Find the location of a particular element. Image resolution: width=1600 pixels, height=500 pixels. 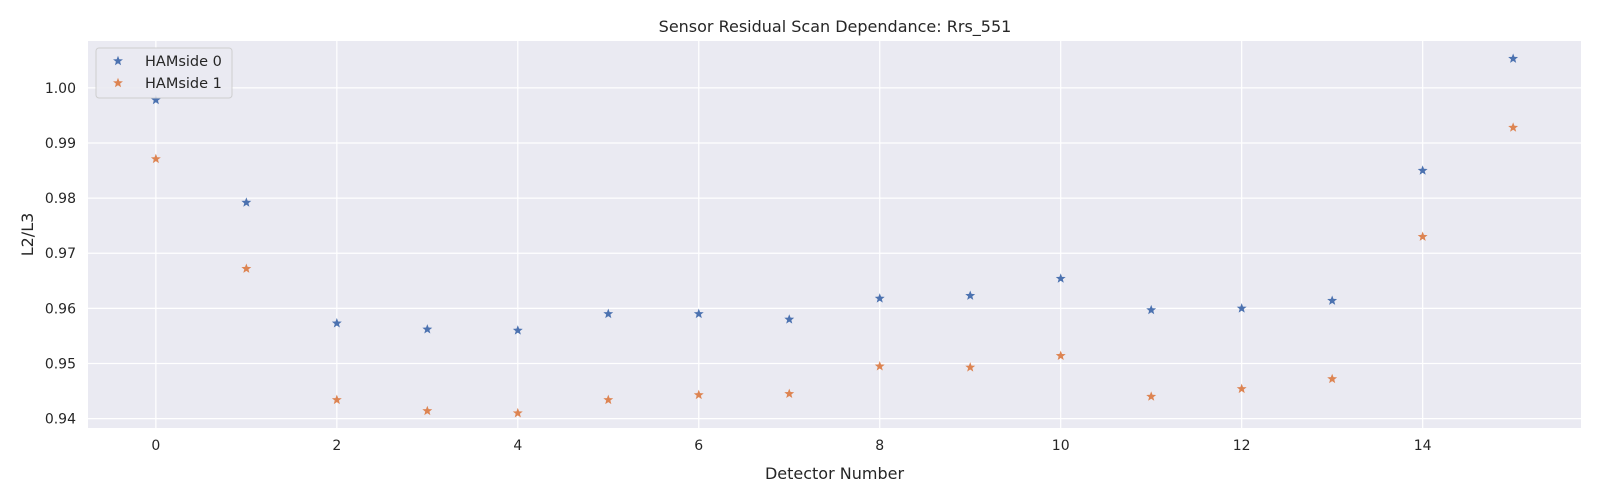

y-tick-label: 0.99 is located at coordinates (60, 144).